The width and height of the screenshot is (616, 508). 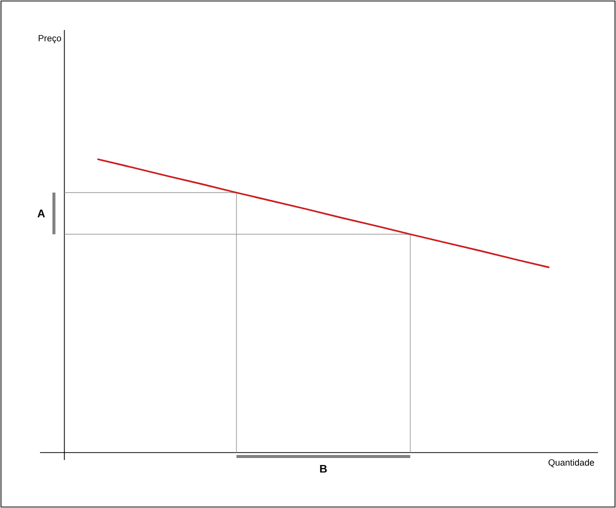 What do you see at coordinates (323, 468) in the screenshot?
I see `text: B` at bounding box center [323, 468].